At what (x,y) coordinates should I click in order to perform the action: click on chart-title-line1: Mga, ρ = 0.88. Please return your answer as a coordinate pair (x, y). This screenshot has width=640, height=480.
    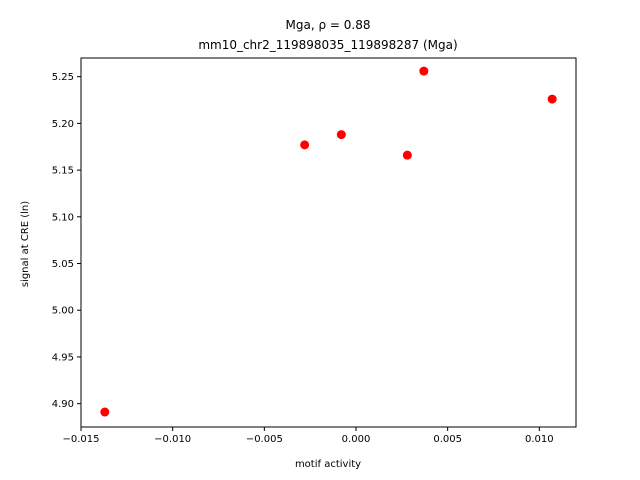
    Looking at the image, I should click on (328, 25).